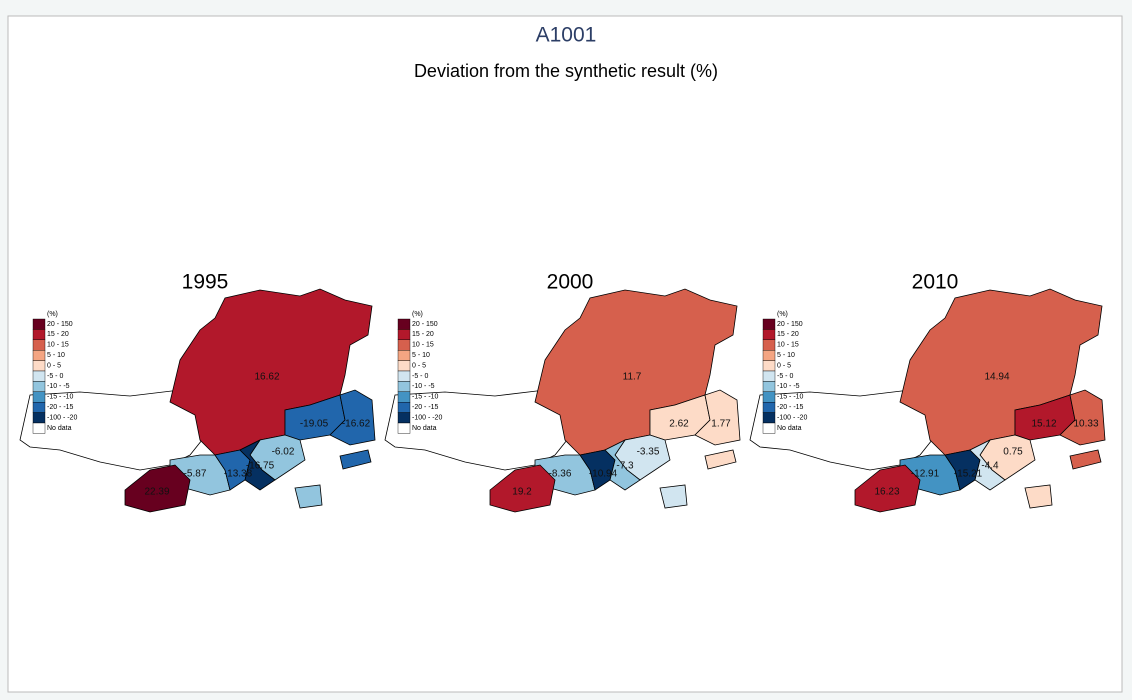 This screenshot has height=700, width=1132. Describe the element at coordinates (566, 71) in the screenshot. I see `subtitle: Deviation from the synthetic result (%)` at that location.